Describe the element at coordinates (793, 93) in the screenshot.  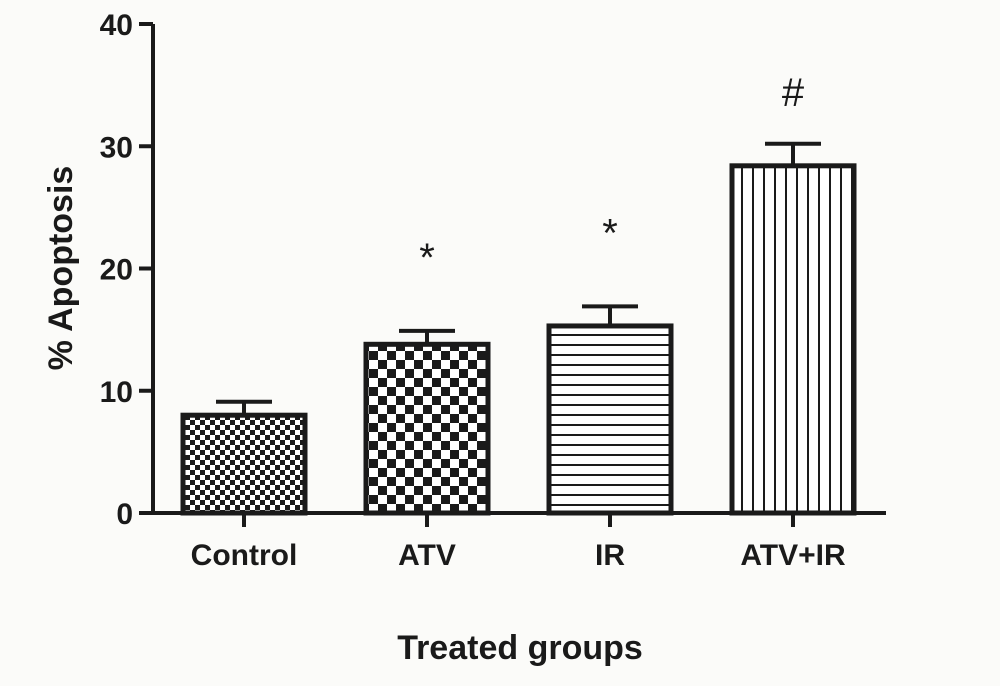
I see `significance-marker: #` at that location.